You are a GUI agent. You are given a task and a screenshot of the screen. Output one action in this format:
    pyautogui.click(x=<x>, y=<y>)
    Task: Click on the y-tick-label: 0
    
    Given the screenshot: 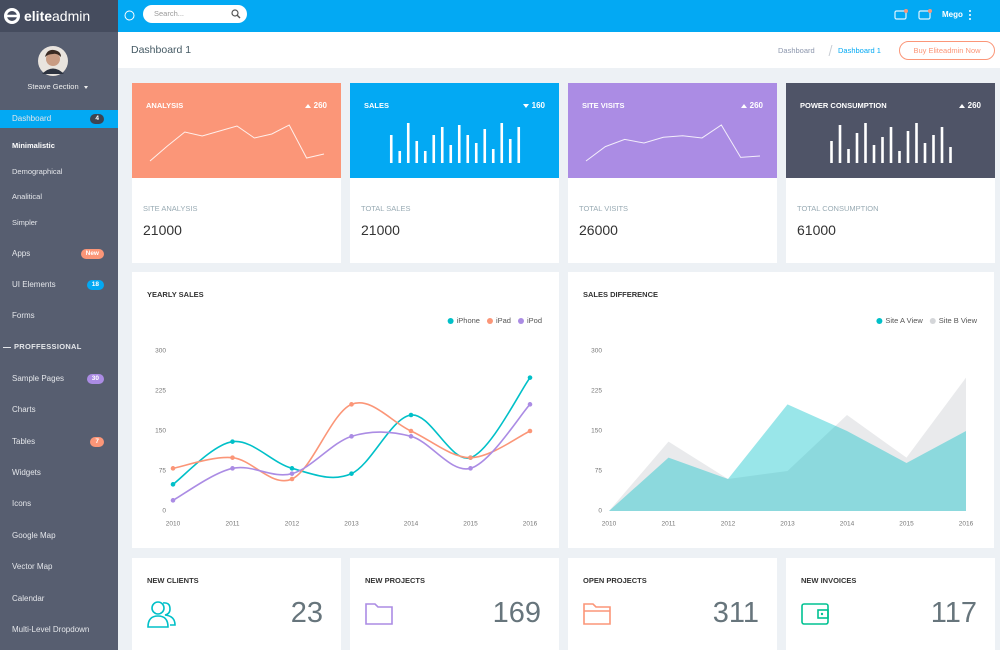 What is the action you would take?
    pyautogui.click(x=164, y=511)
    